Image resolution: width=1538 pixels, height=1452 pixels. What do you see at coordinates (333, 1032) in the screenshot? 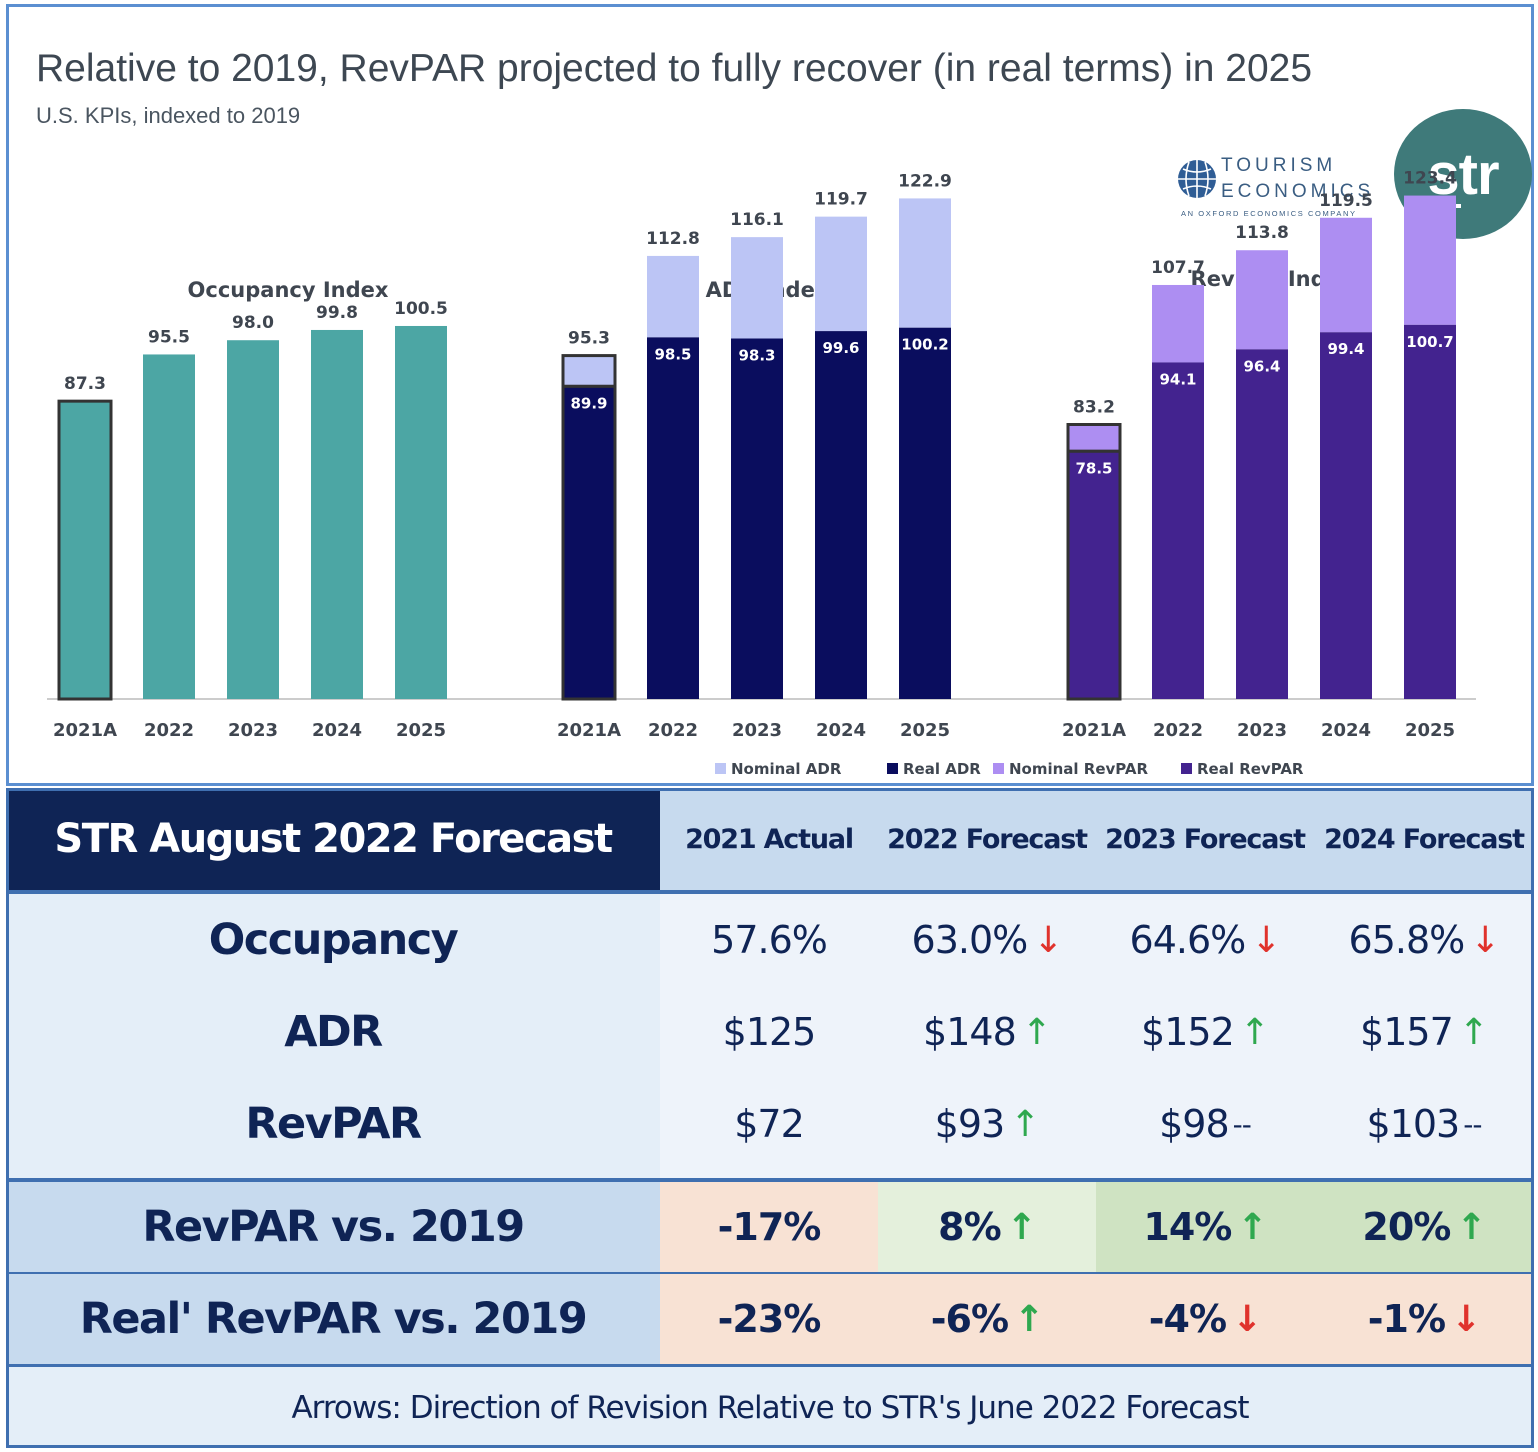
I see `row-label-1: ADR` at bounding box center [333, 1032].